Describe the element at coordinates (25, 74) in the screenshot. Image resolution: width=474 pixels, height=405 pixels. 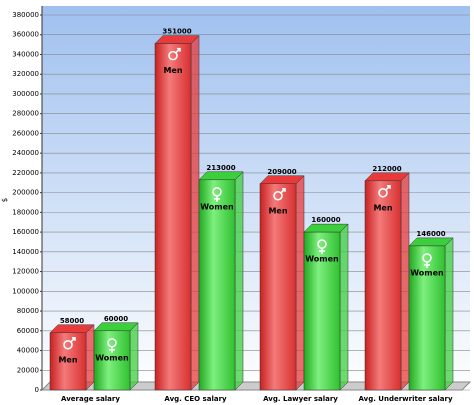
I see `y-tick-label: 320000` at that location.